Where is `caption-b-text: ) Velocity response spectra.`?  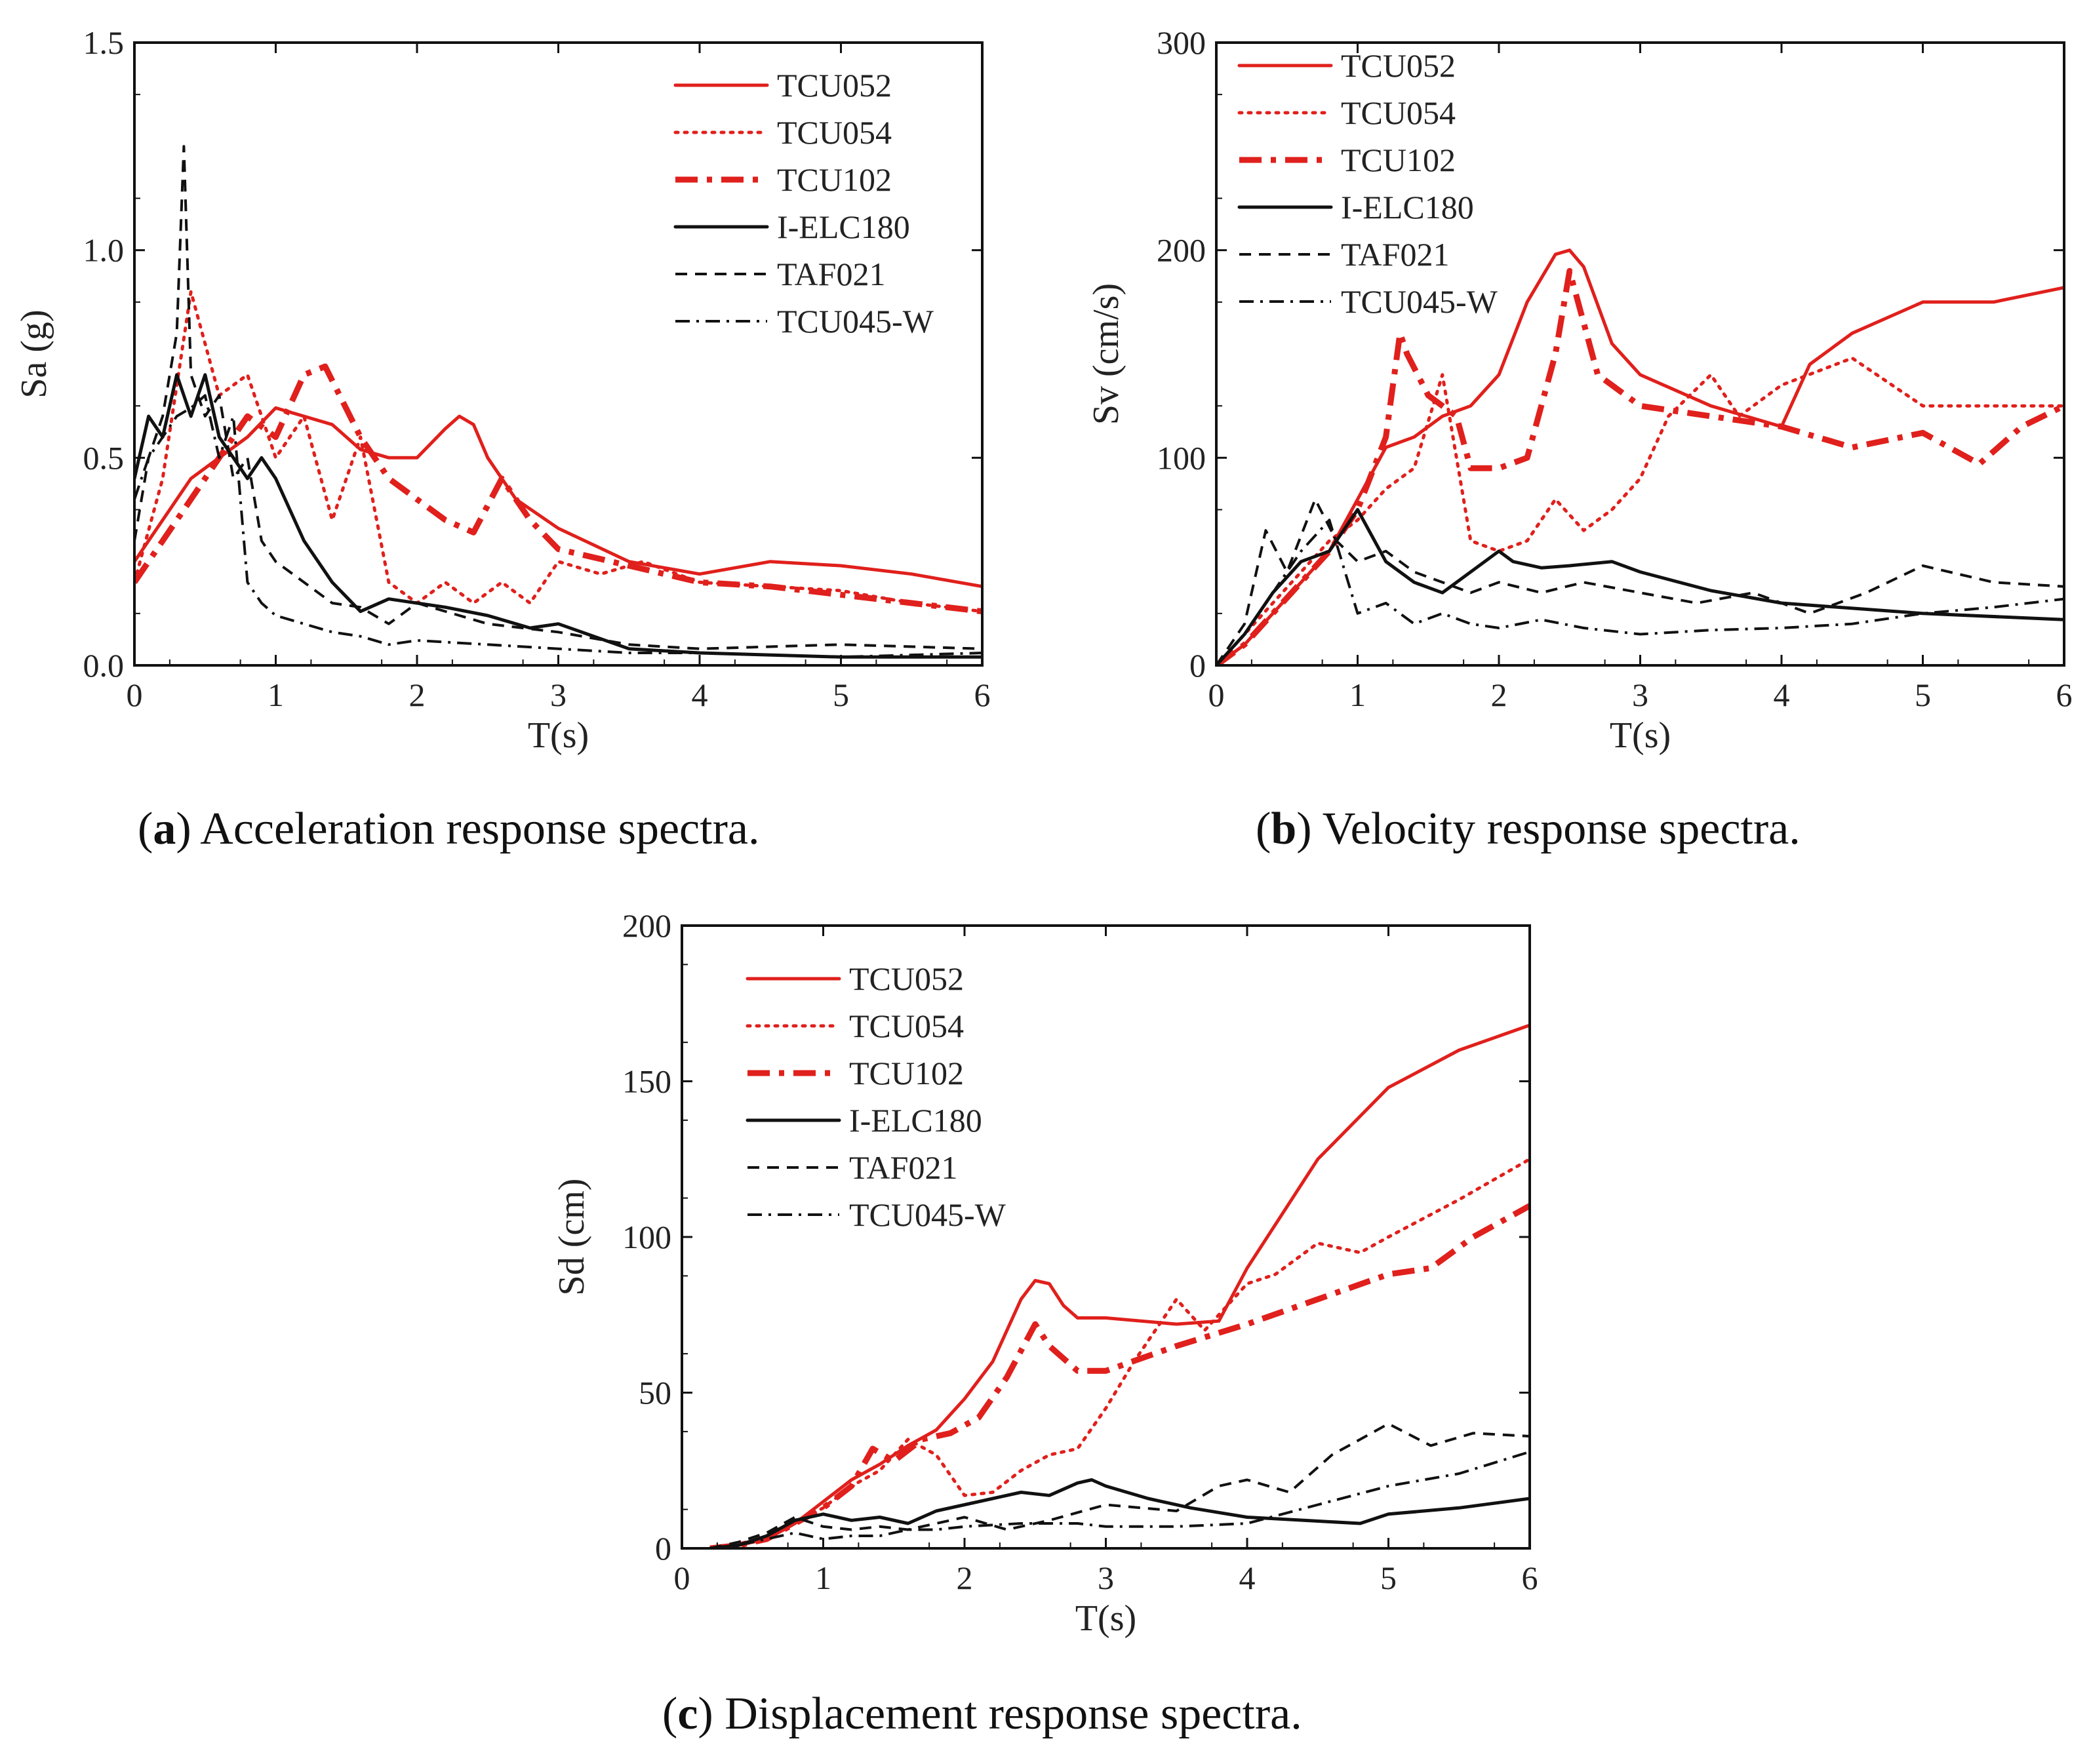 caption-b-text: ) Velocity response spectra. is located at coordinates (1548, 829).